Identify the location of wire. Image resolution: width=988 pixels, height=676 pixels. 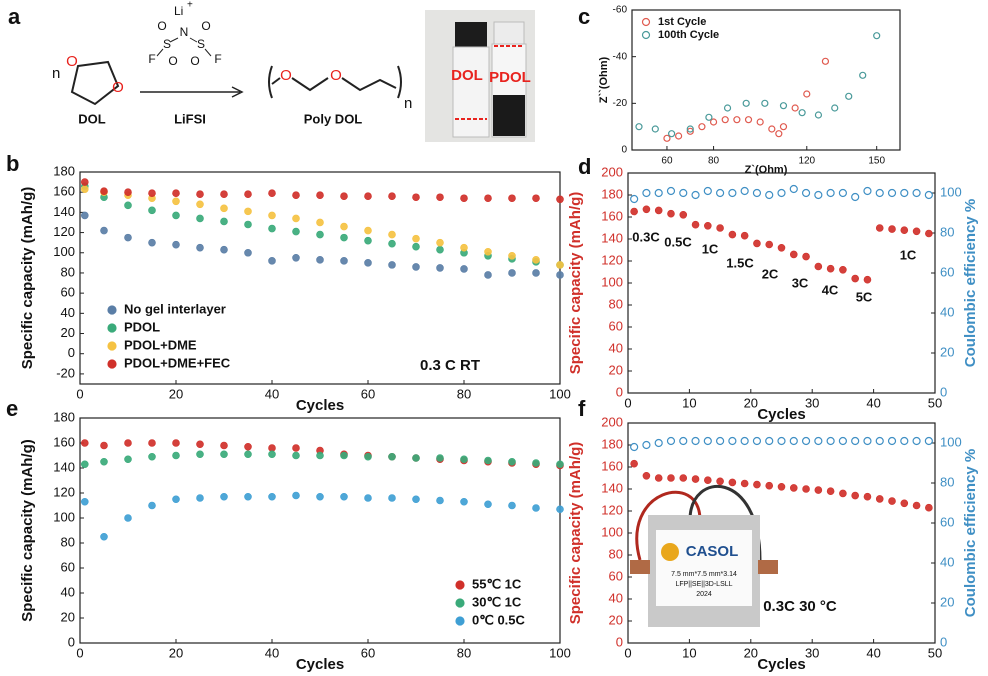
(668, 525).